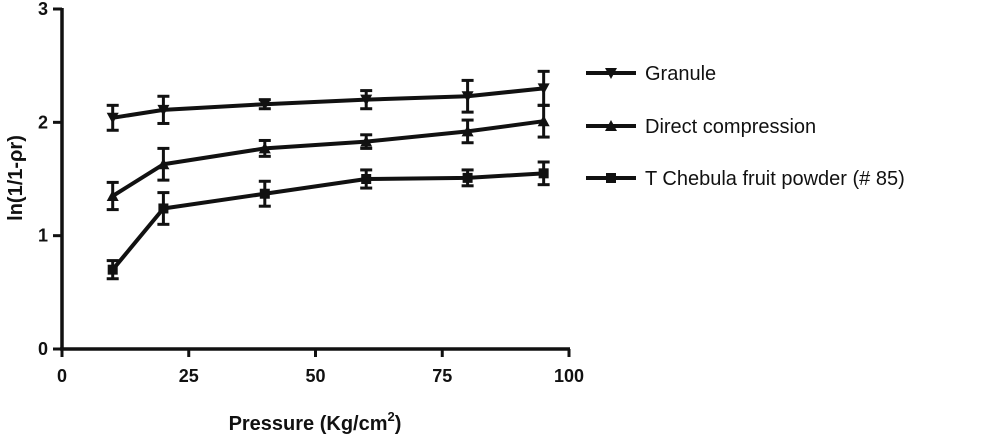  I want to click on x-axis-title-main: Pressure (Kg/cm, so click(308, 424).